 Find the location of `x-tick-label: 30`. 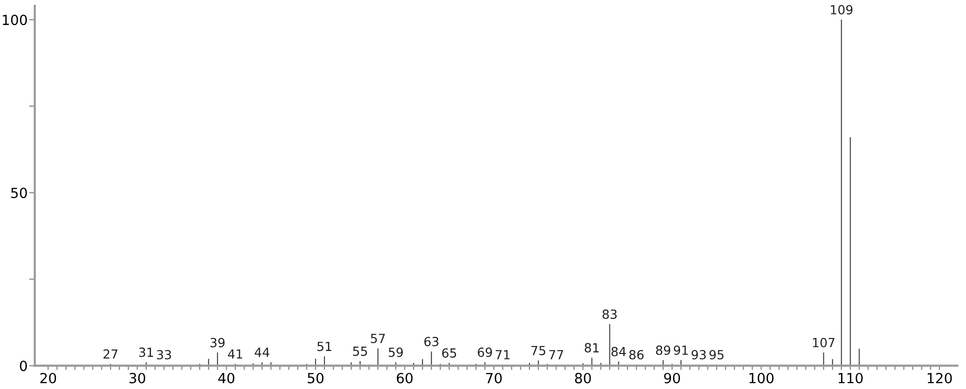

x-tick-label: 30 is located at coordinates (138, 378).